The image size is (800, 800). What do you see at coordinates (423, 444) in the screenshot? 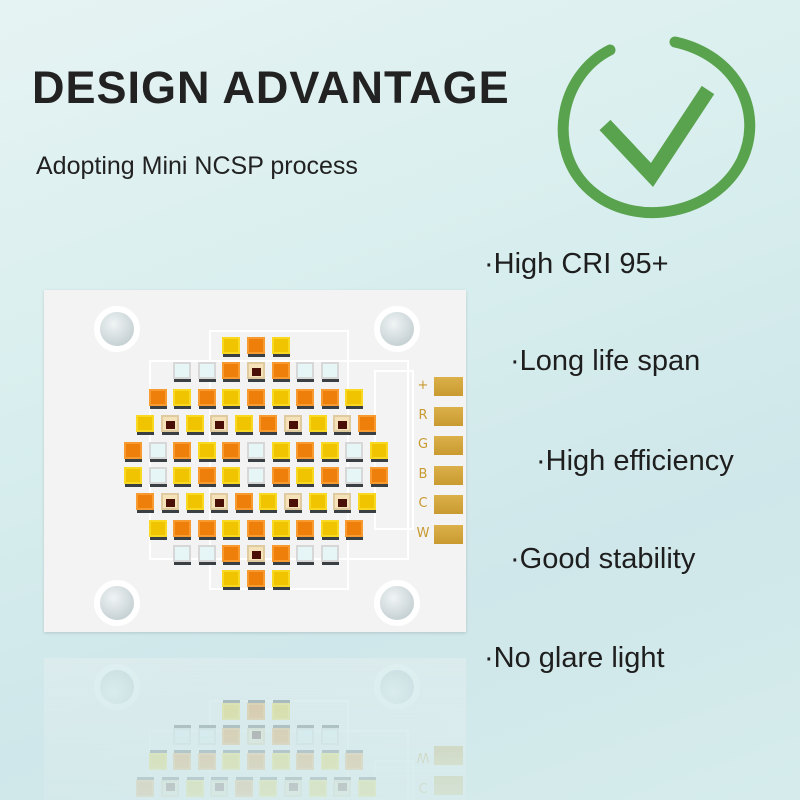
I see `pad-label: G` at bounding box center [423, 444].